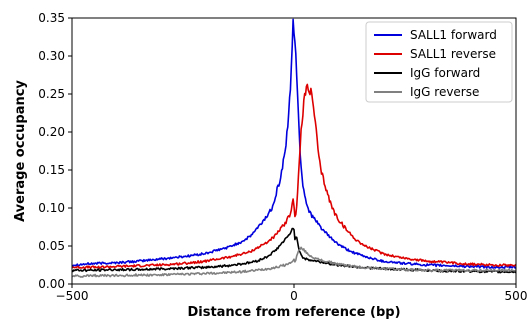  I want to click on y-tick-label: 0.20, so click(51, 132).